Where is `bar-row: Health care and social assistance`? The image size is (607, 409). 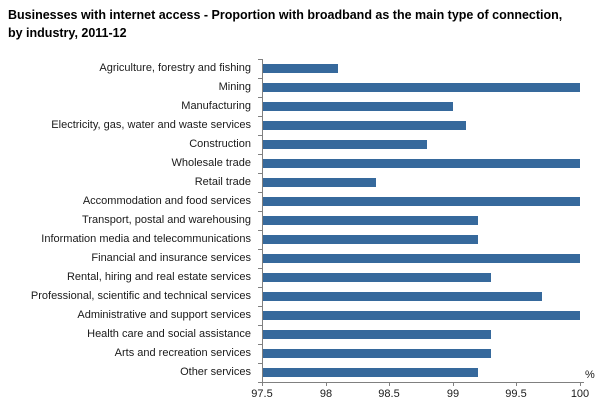
bar-row: Health care and social assistance is located at coordinates (303, 334).